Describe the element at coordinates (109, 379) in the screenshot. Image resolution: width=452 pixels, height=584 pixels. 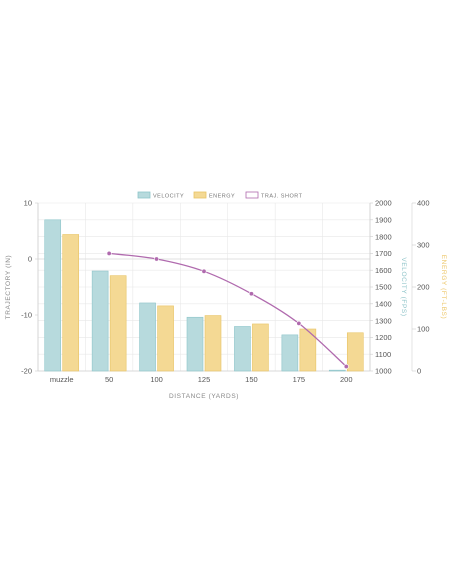
I see `x-tick-label: 50` at that location.